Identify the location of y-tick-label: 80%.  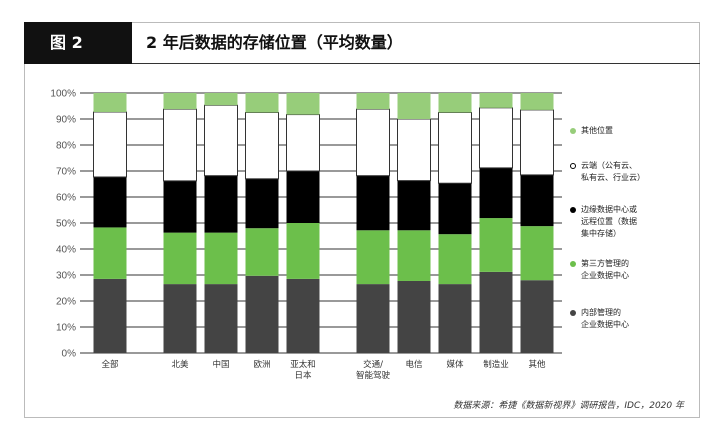
(66, 146).